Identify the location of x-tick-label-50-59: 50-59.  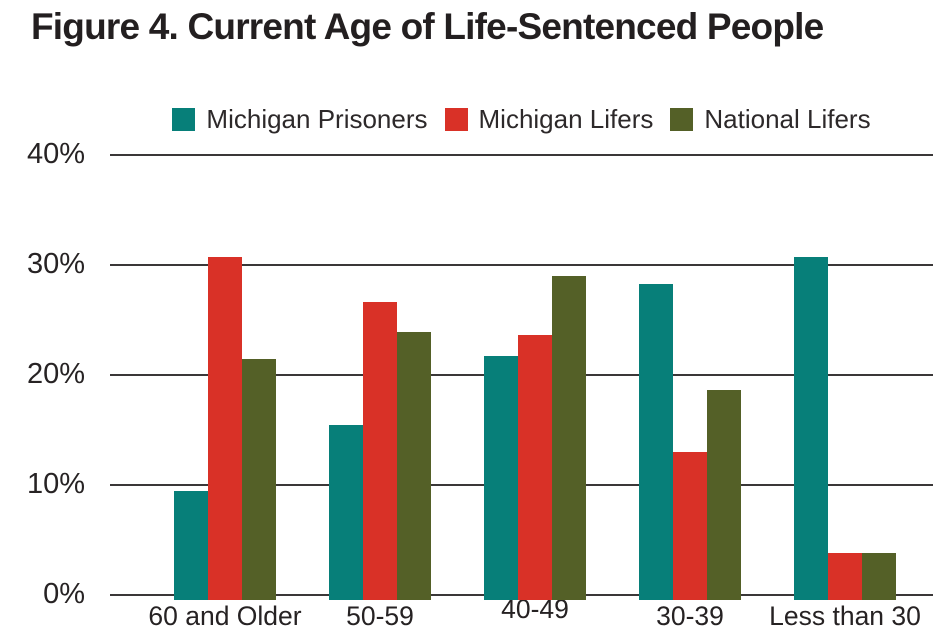
(380, 616).